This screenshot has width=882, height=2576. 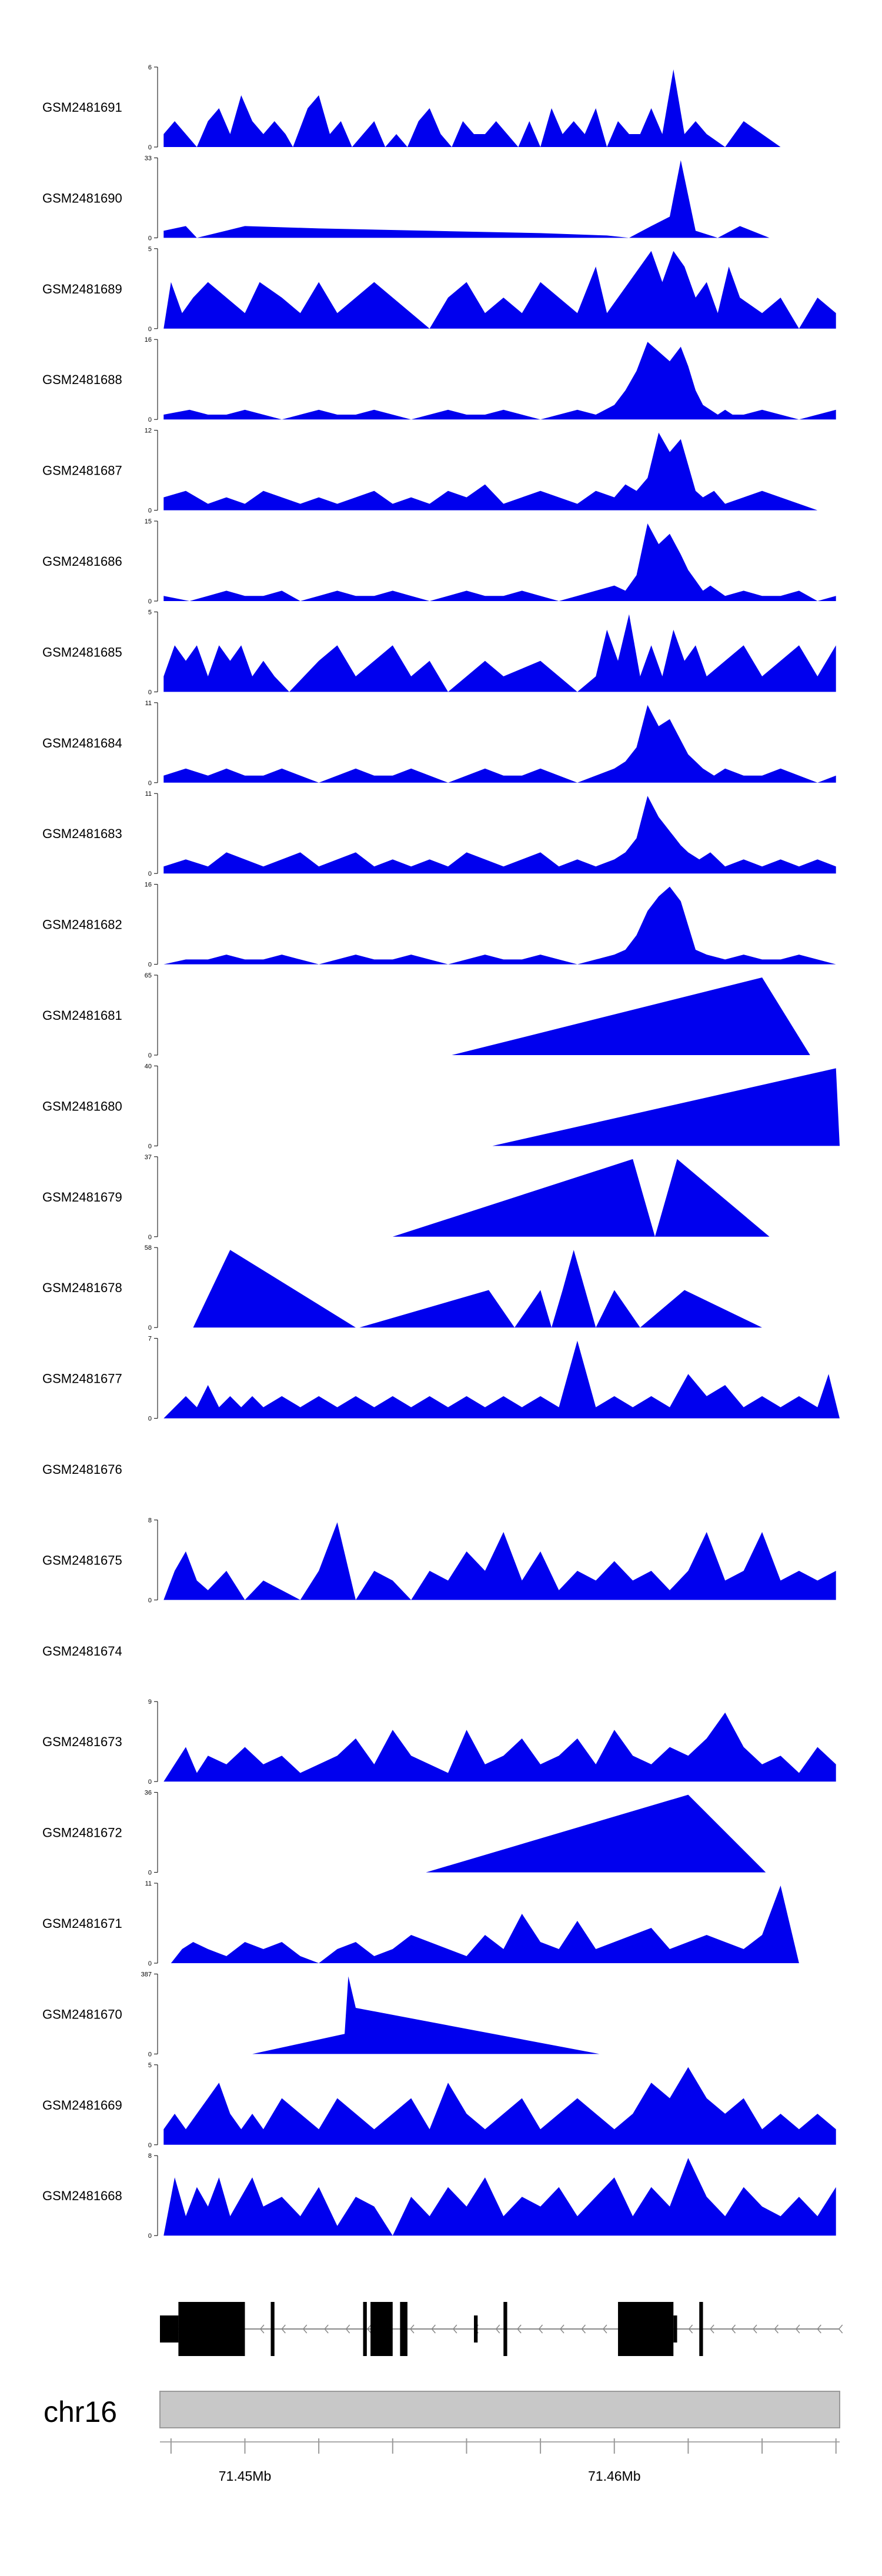 What do you see at coordinates (148, 521) in the screenshot?
I see `y-tick-label-max: 15` at bounding box center [148, 521].